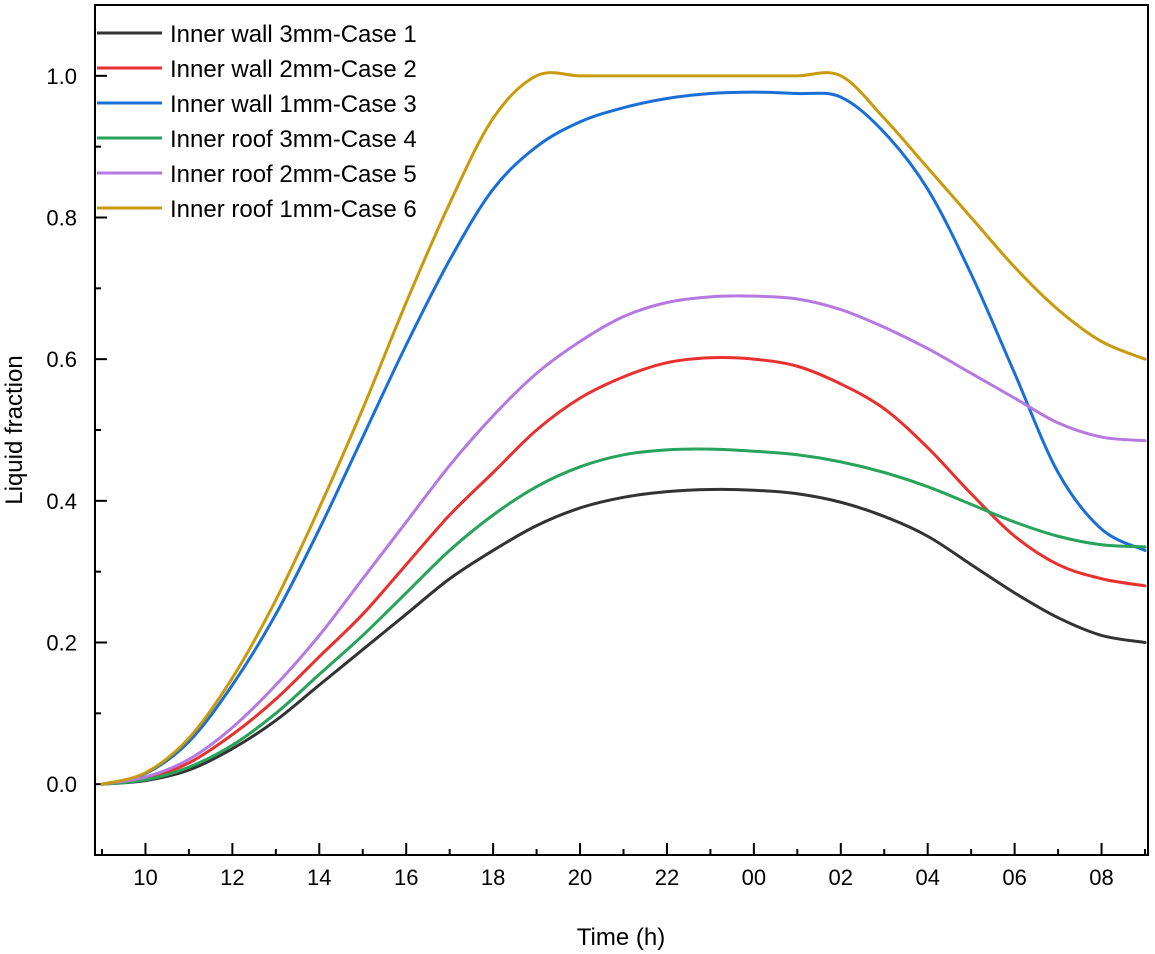 This screenshot has height=954, width=1155. Describe the element at coordinates (61, 643) in the screenshot. I see `y-tick-label: 0.2` at that location.